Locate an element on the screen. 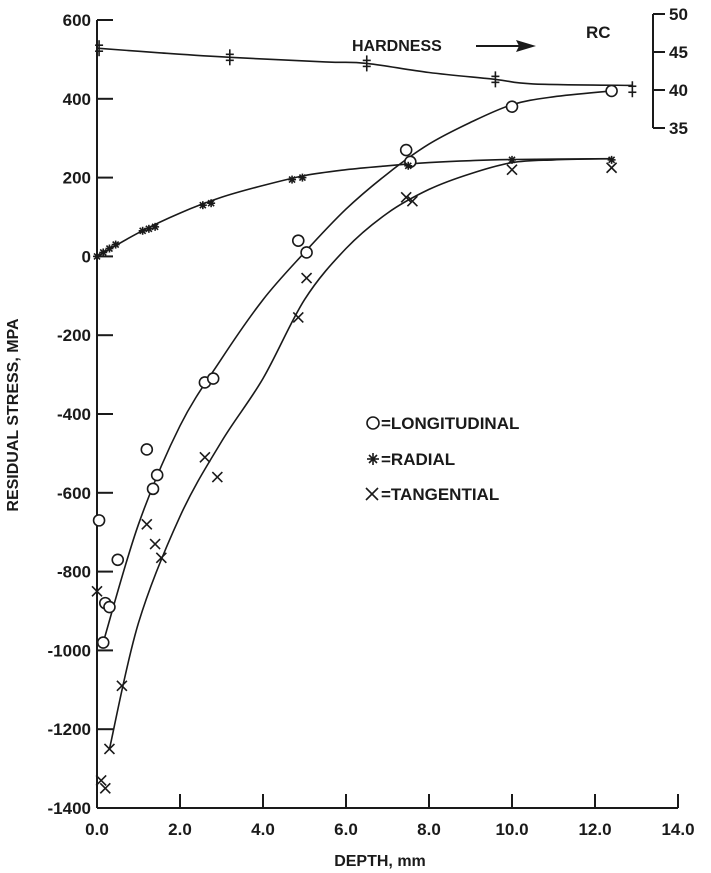 The image size is (711, 873). y-tick-label: -400 is located at coordinates (74, 414).